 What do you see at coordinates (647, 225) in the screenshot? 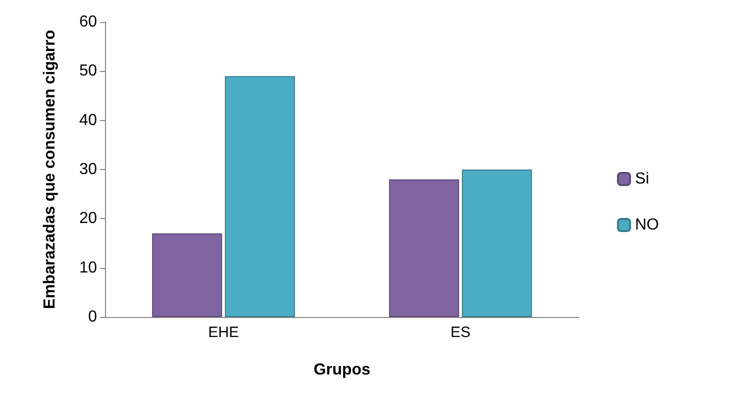
I see `legend-label: NO` at bounding box center [647, 225].